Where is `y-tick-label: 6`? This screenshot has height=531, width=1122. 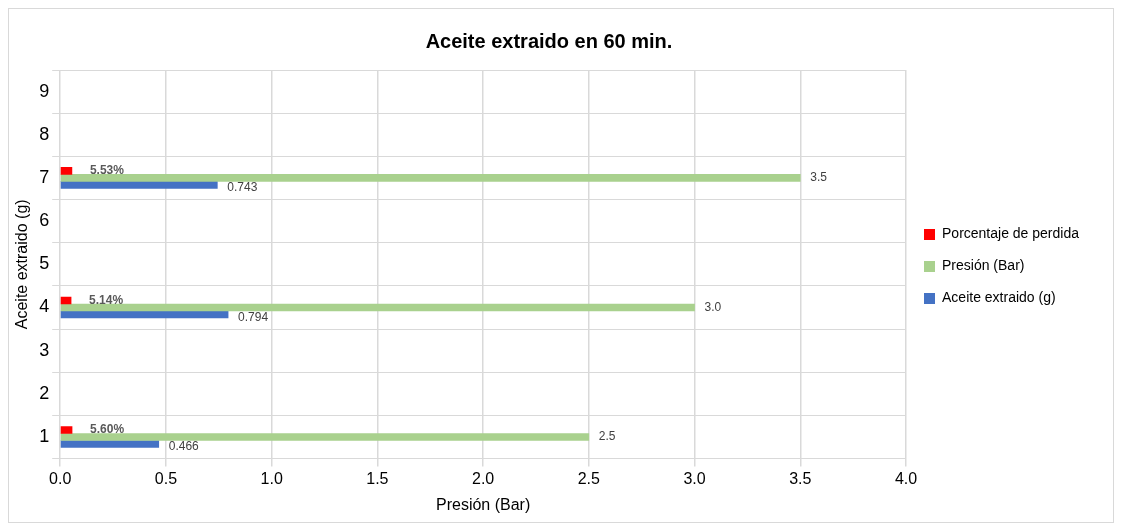 y-tick-label: 6 is located at coordinates (44, 220).